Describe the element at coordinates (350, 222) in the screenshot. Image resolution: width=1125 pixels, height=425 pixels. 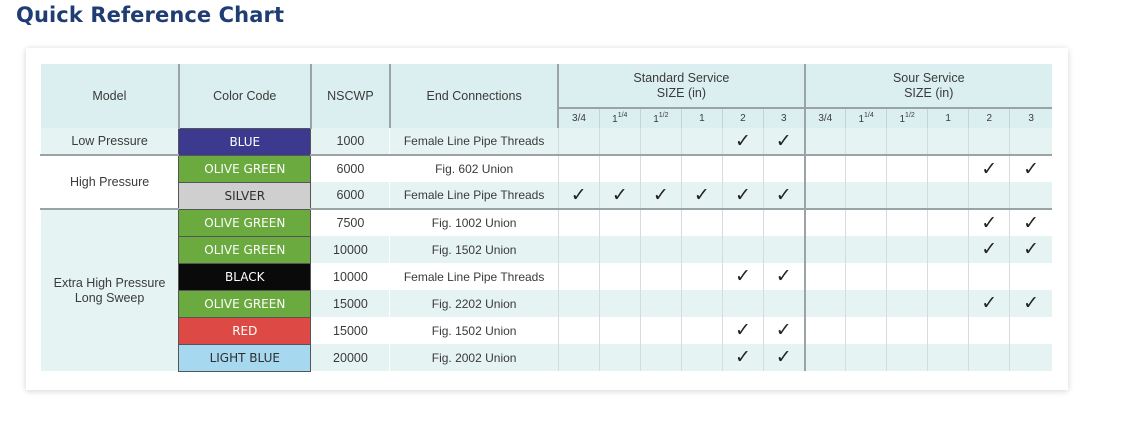
I see `nscwp-value: 7500` at that location.